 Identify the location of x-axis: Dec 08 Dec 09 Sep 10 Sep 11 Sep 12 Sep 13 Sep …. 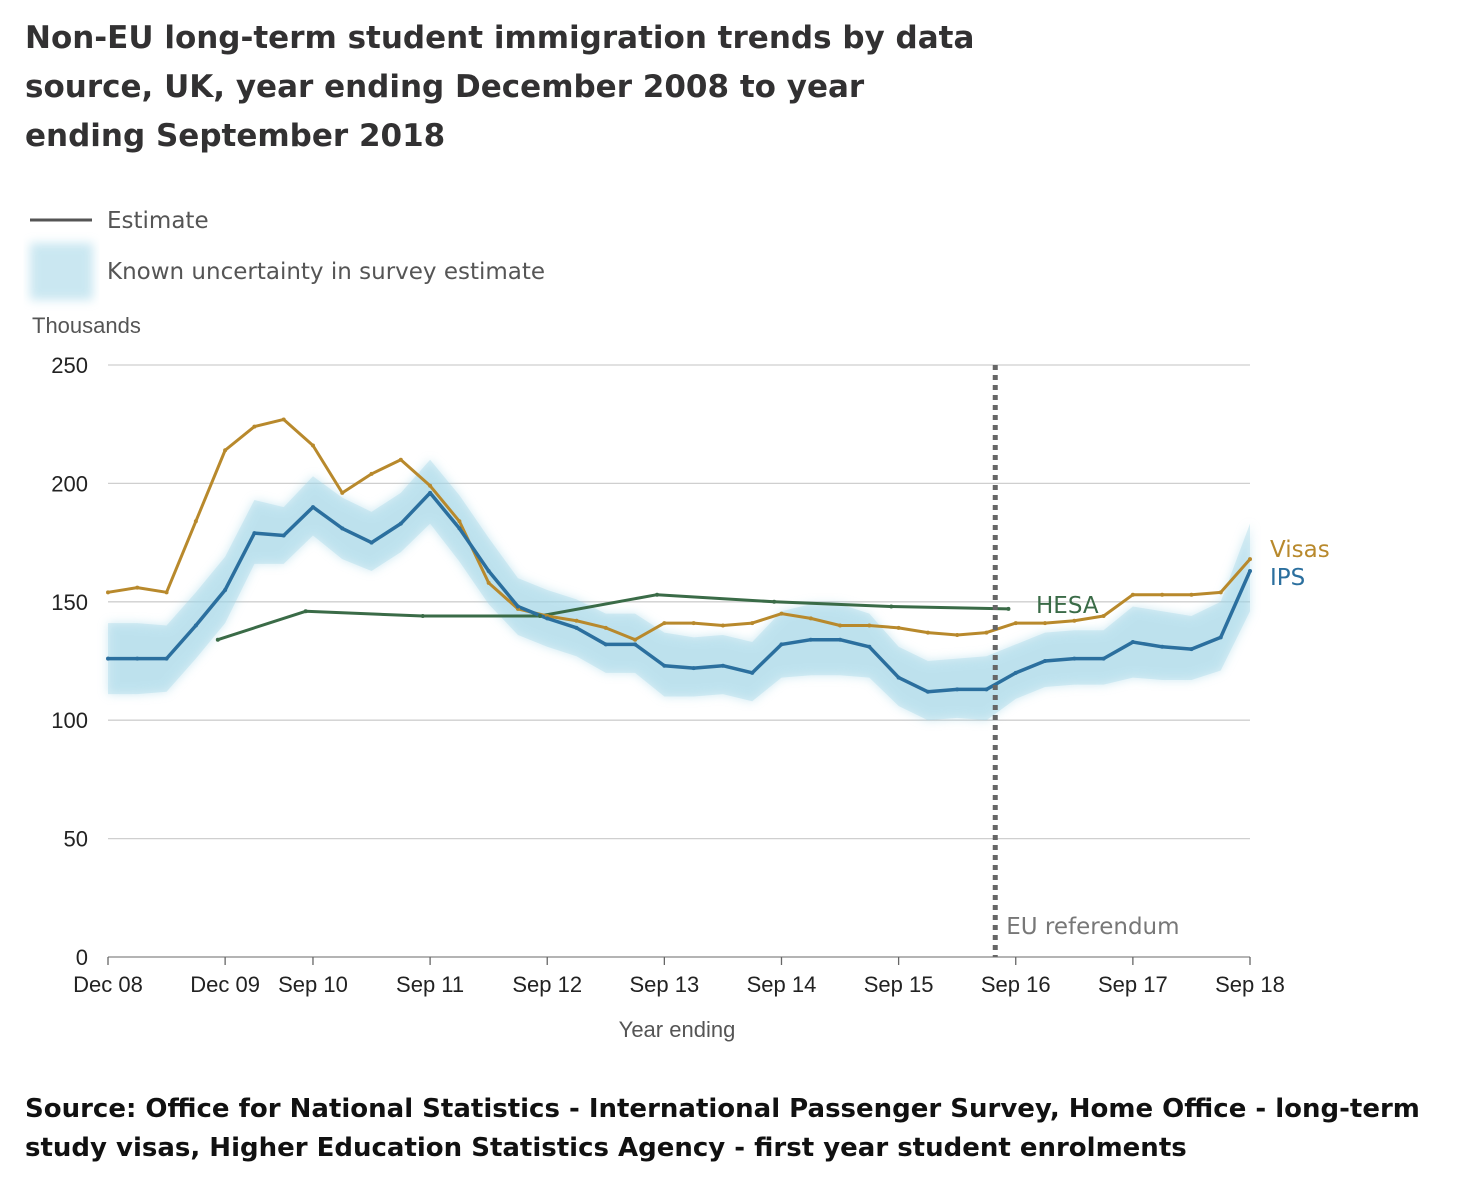
(679, 977).